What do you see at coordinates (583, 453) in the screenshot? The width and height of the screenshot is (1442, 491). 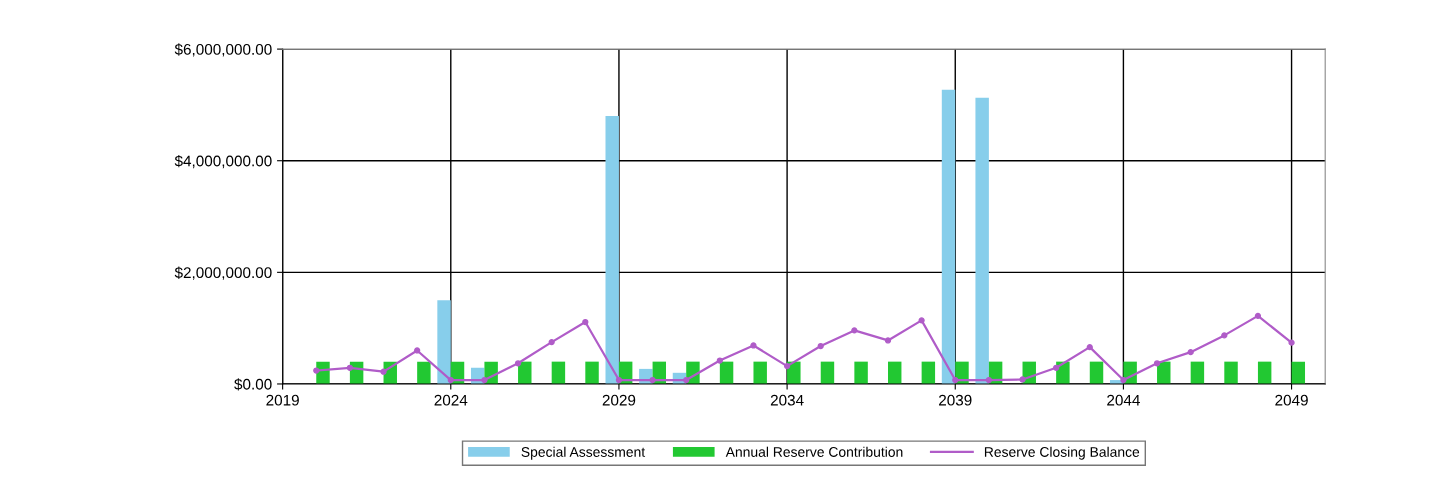 I see `legend-label: Special Assessment` at bounding box center [583, 453].